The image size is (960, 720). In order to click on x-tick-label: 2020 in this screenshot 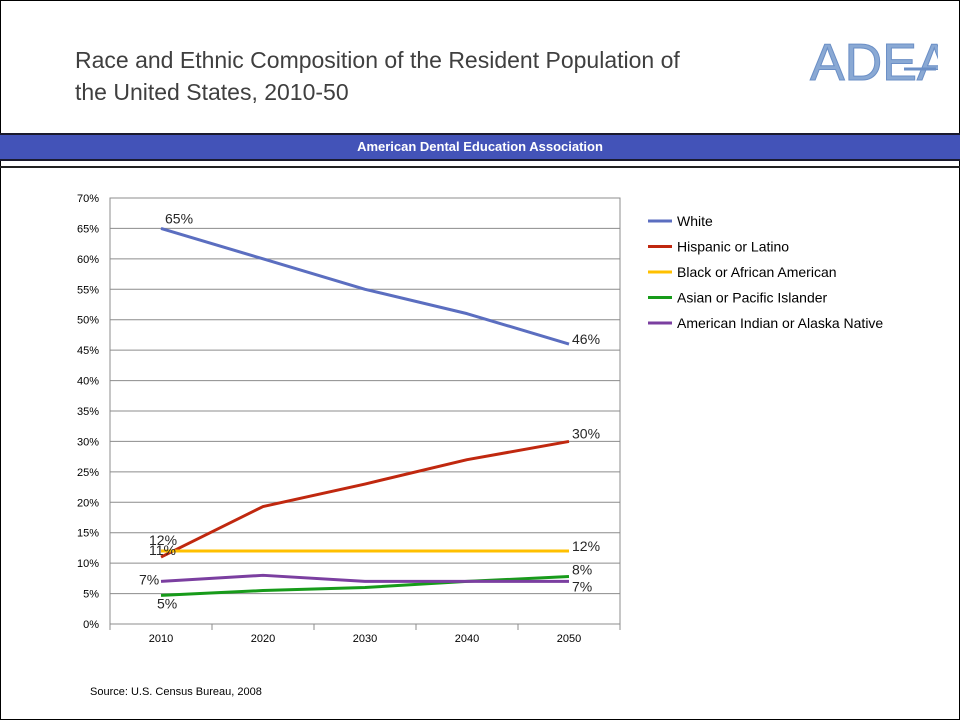, I will do `click(263, 639)`.